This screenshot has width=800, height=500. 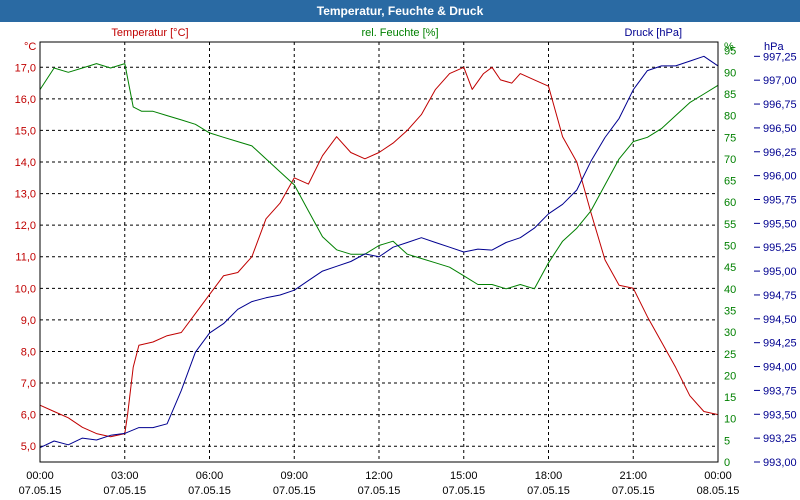 I want to click on temperature-tick-label: 5,0, so click(x=28, y=447).